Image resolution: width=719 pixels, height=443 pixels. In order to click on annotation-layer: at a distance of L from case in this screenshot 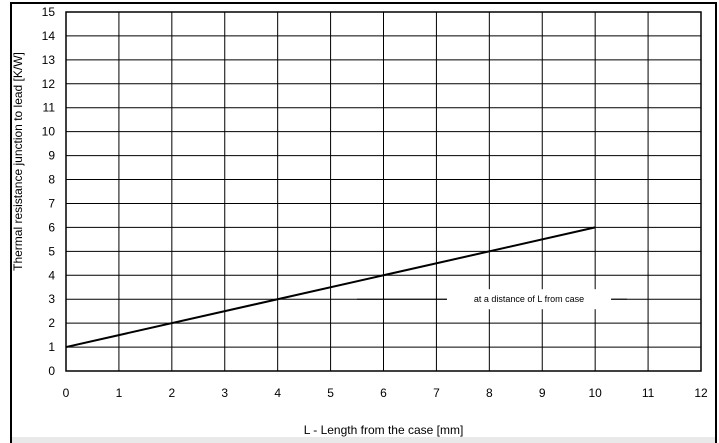, I will do `click(492, 299)`.